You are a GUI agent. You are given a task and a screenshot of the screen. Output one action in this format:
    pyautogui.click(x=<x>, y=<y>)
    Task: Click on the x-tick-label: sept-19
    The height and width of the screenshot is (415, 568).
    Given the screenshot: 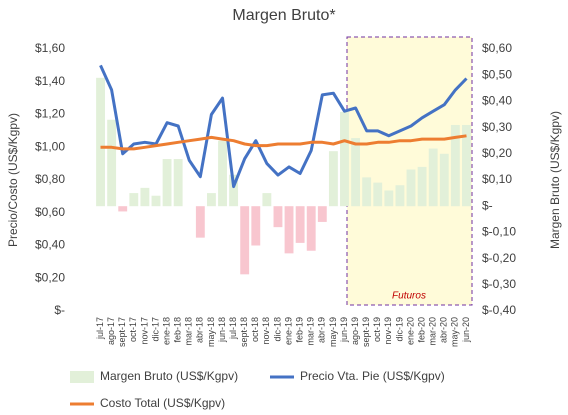 What is the action you would take?
    pyautogui.click(x=366, y=332)
    